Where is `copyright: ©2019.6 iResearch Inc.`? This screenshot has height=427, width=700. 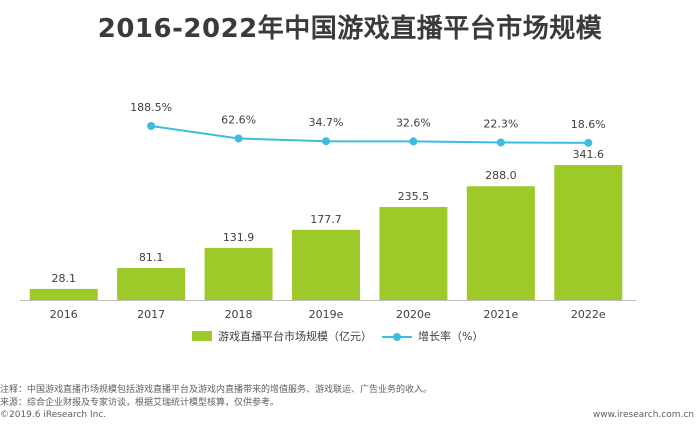
copyright: ©2019.6 iResearch Inc. is located at coordinates (53, 415).